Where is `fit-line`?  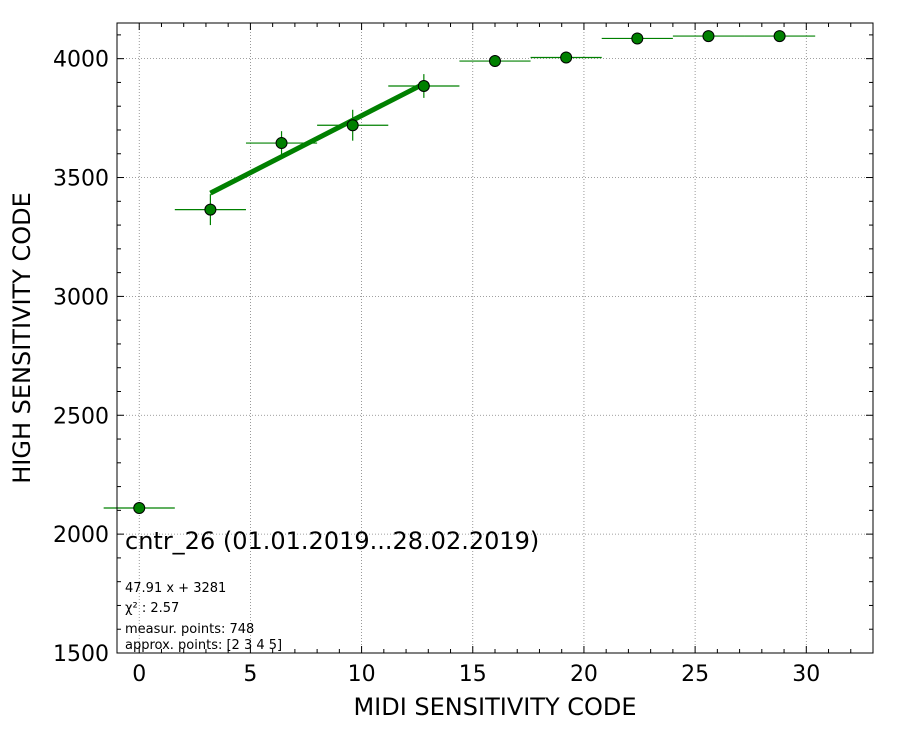
fit-line is located at coordinates (317, 138).